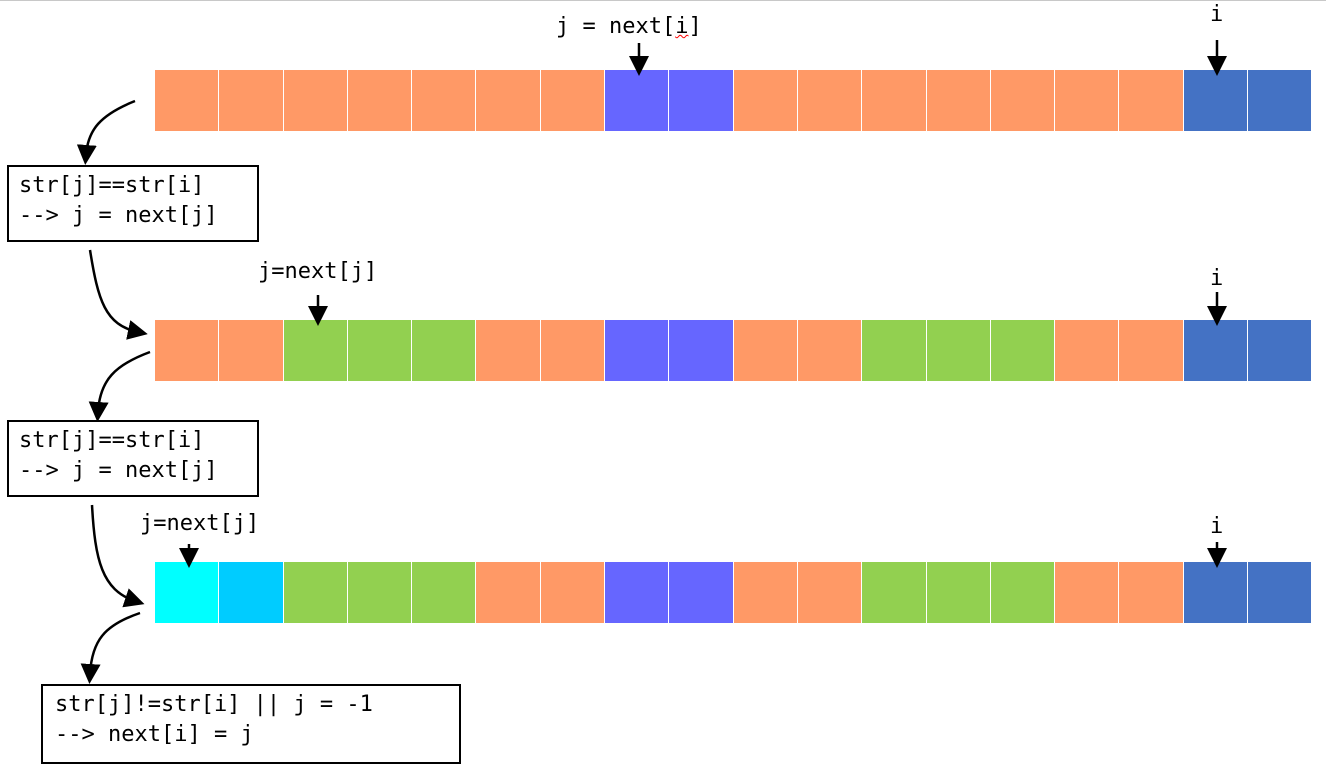  What do you see at coordinates (214, 704) in the screenshot?
I see `box3-line1: str[j]!=str[i] || j = -1` at bounding box center [214, 704].